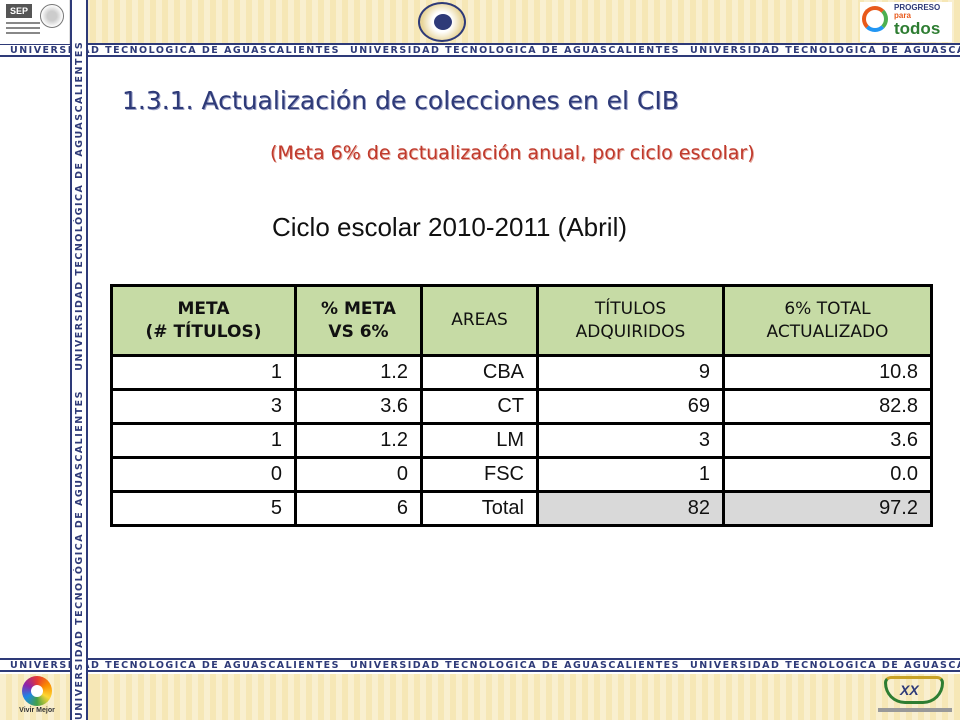 Image resolution: width=960 pixels, height=720 pixels. What do you see at coordinates (875, 19) in the screenshot?
I see `progreso-mark-icon` at bounding box center [875, 19].